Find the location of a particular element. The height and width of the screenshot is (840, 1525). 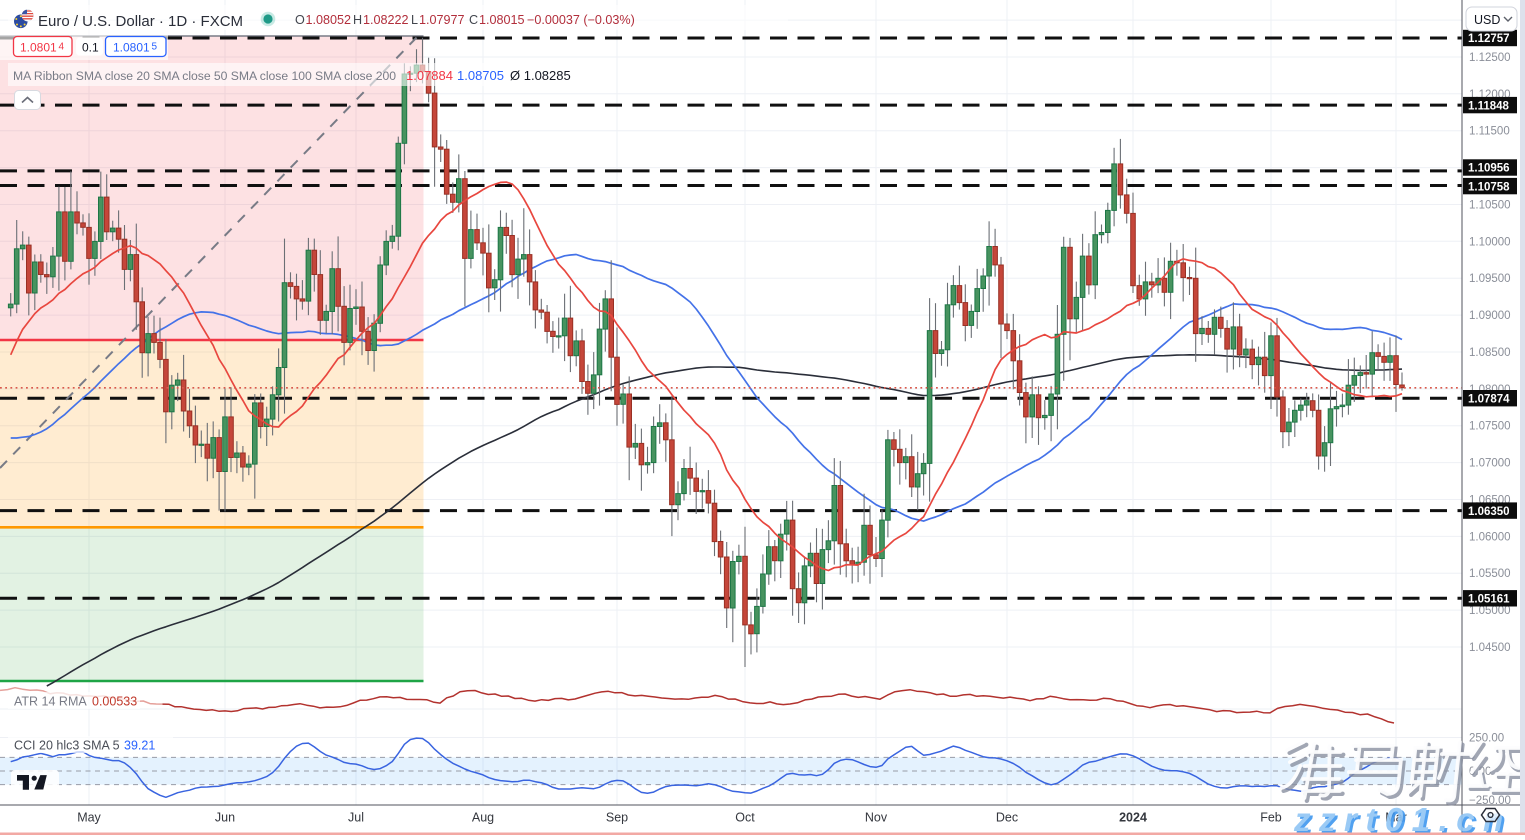

svg-text: 1.12500 is located at coordinates (1490, 58).